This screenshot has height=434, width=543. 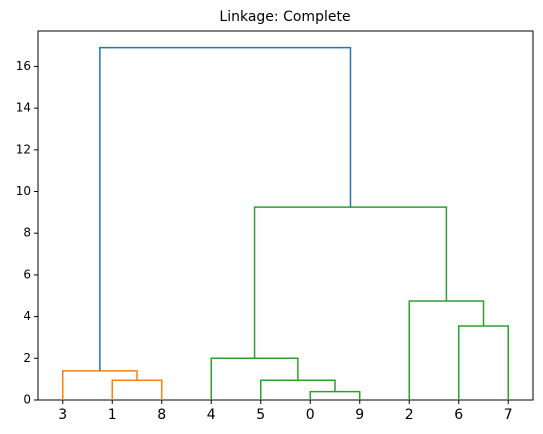 What do you see at coordinates (23, 108) in the screenshot?
I see `y-tick-label: 14` at bounding box center [23, 108].